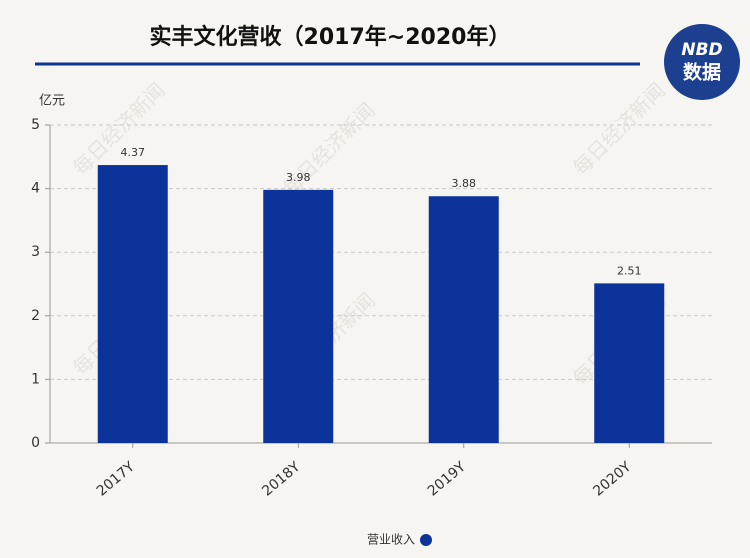 The width and height of the screenshot is (750, 558). Describe the element at coordinates (35, 125) in the screenshot. I see `y-tick-label: 5` at that location.